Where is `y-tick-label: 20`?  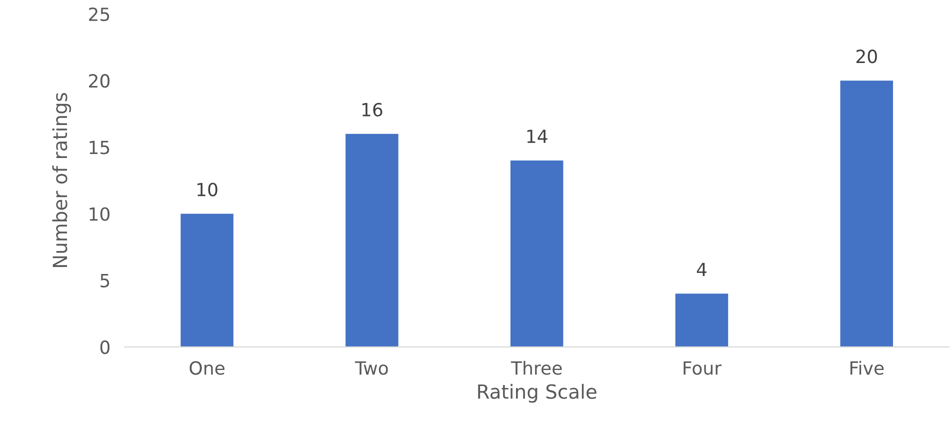
y-tick-label: 20 is located at coordinates (99, 81).